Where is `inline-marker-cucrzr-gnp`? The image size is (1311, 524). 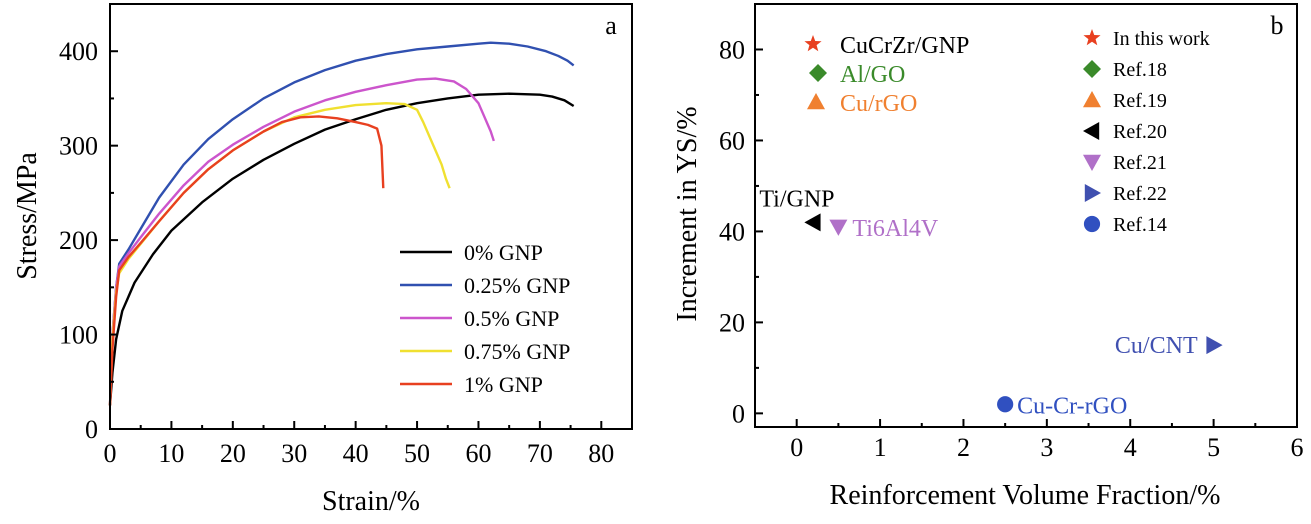 inline-marker-cucrzr-gnp is located at coordinates (813, 43).